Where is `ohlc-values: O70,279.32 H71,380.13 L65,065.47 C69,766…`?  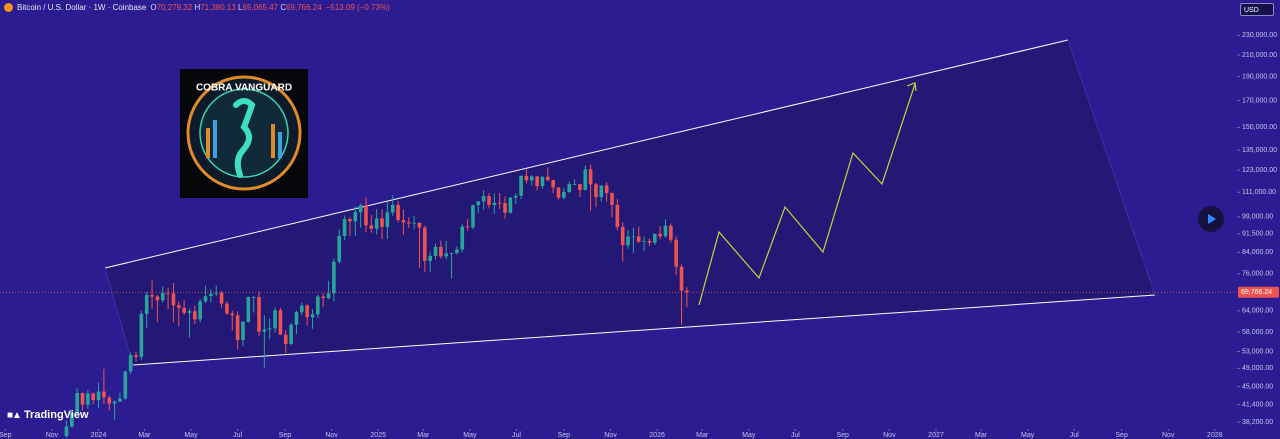 ohlc-values: O70,279.32 H71,380.13 L65,065.47 C69,766… is located at coordinates (235, 7).